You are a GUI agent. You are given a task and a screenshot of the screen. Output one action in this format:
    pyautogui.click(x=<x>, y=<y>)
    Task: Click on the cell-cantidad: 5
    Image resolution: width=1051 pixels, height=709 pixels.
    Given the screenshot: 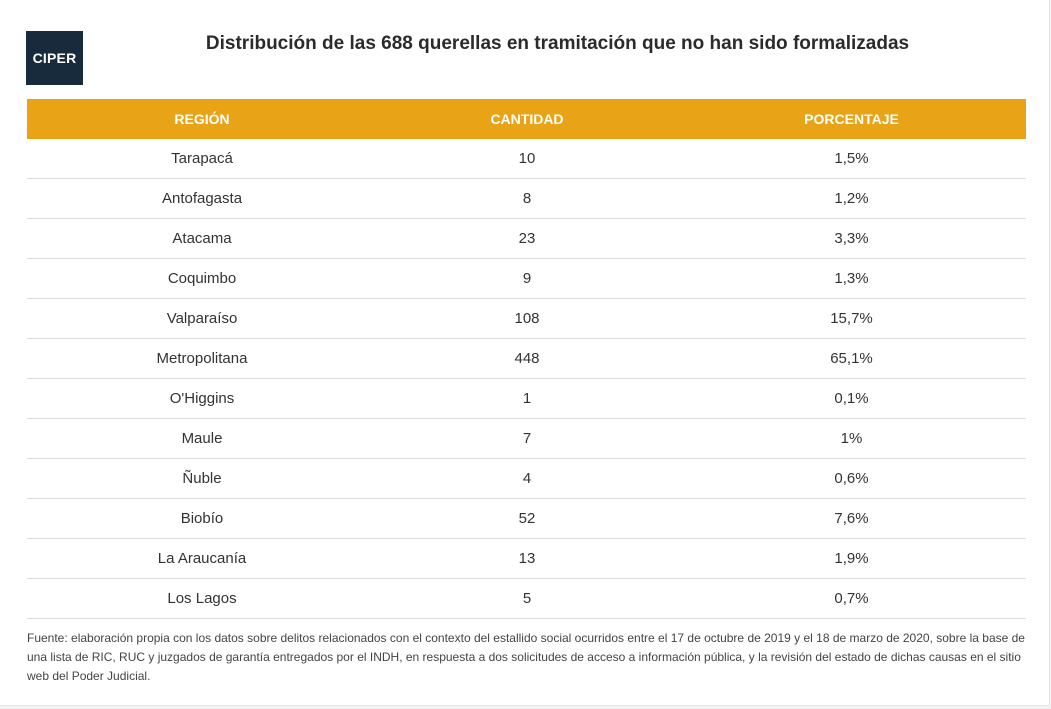 What is the action you would take?
    pyautogui.click(x=527, y=598)
    